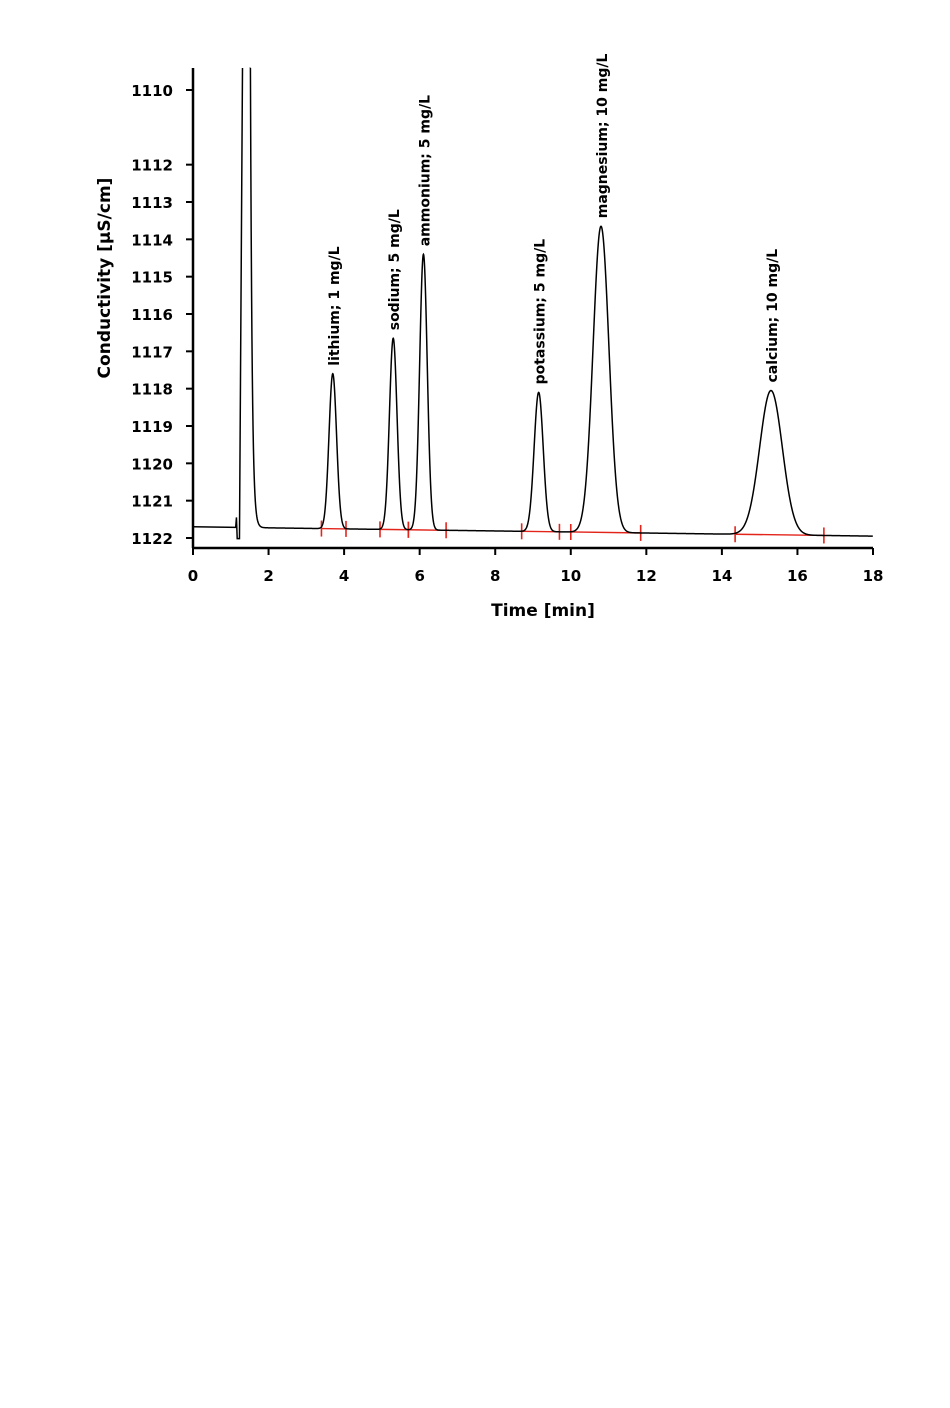 The image size is (950, 1408). What do you see at coordinates (419, 576) in the screenshot?
I see `x-tick-label: 6` at bounding box center [419, 576].